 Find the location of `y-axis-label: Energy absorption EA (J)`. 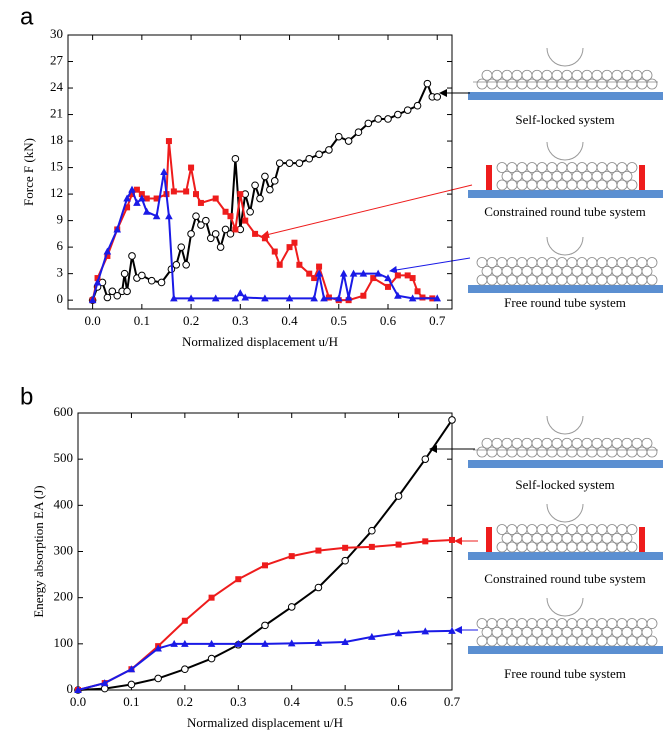

y-axis-label: Energy absorption EA (J) is located at coordinates (38, 551).